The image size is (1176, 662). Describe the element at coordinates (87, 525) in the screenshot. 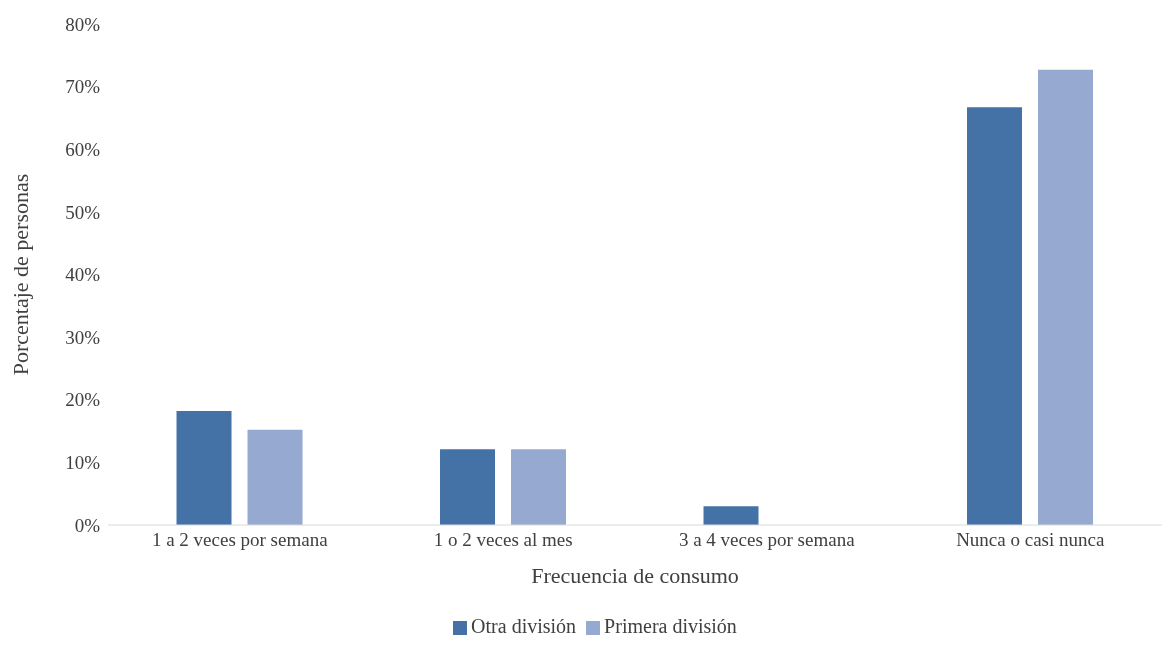

I see `y-tick-label: 0%` at that location.